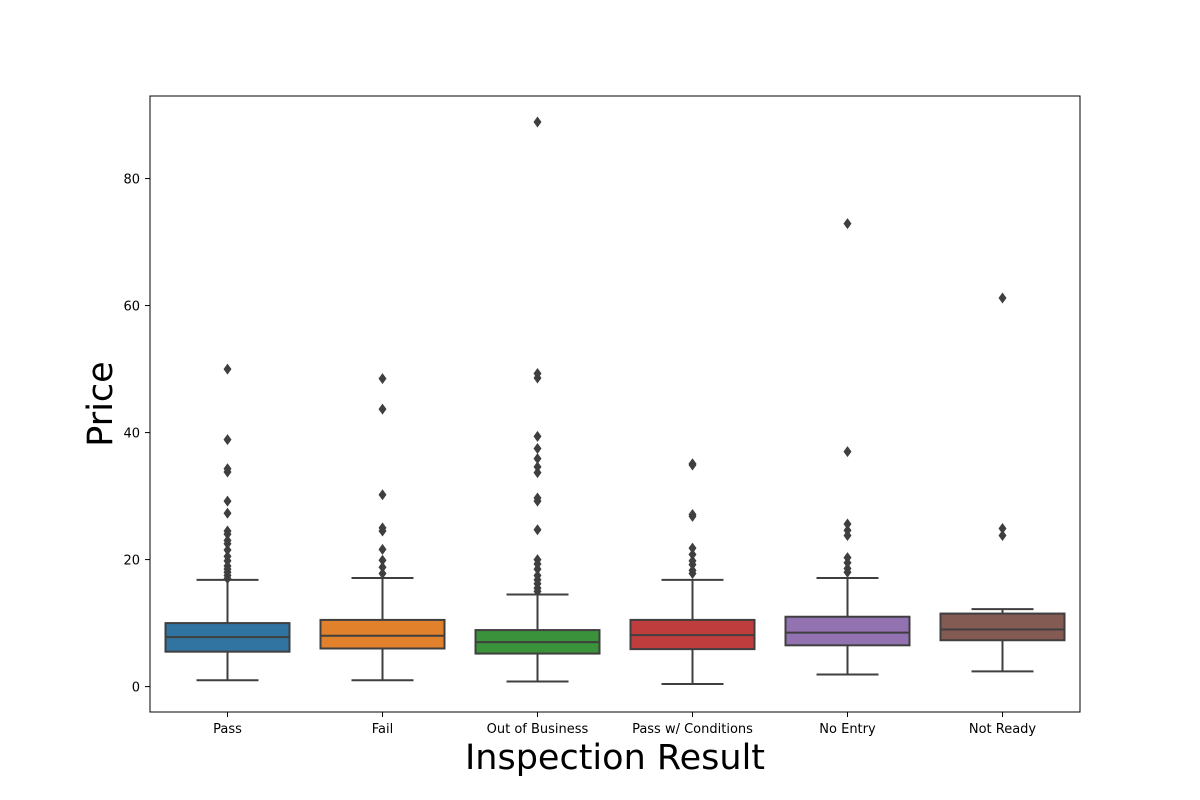 This screenshot has width=1200, height=800. Describe the element at coordinates (131, 434) in the screenshot. I see `y-tick-label: 40` at that location.